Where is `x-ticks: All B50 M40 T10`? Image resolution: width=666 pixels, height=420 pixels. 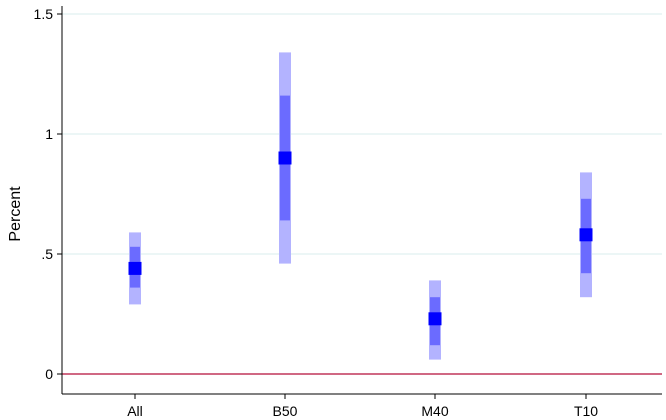
x-ticks: All B50 M40 T10 is located at coordinates (362, 406).